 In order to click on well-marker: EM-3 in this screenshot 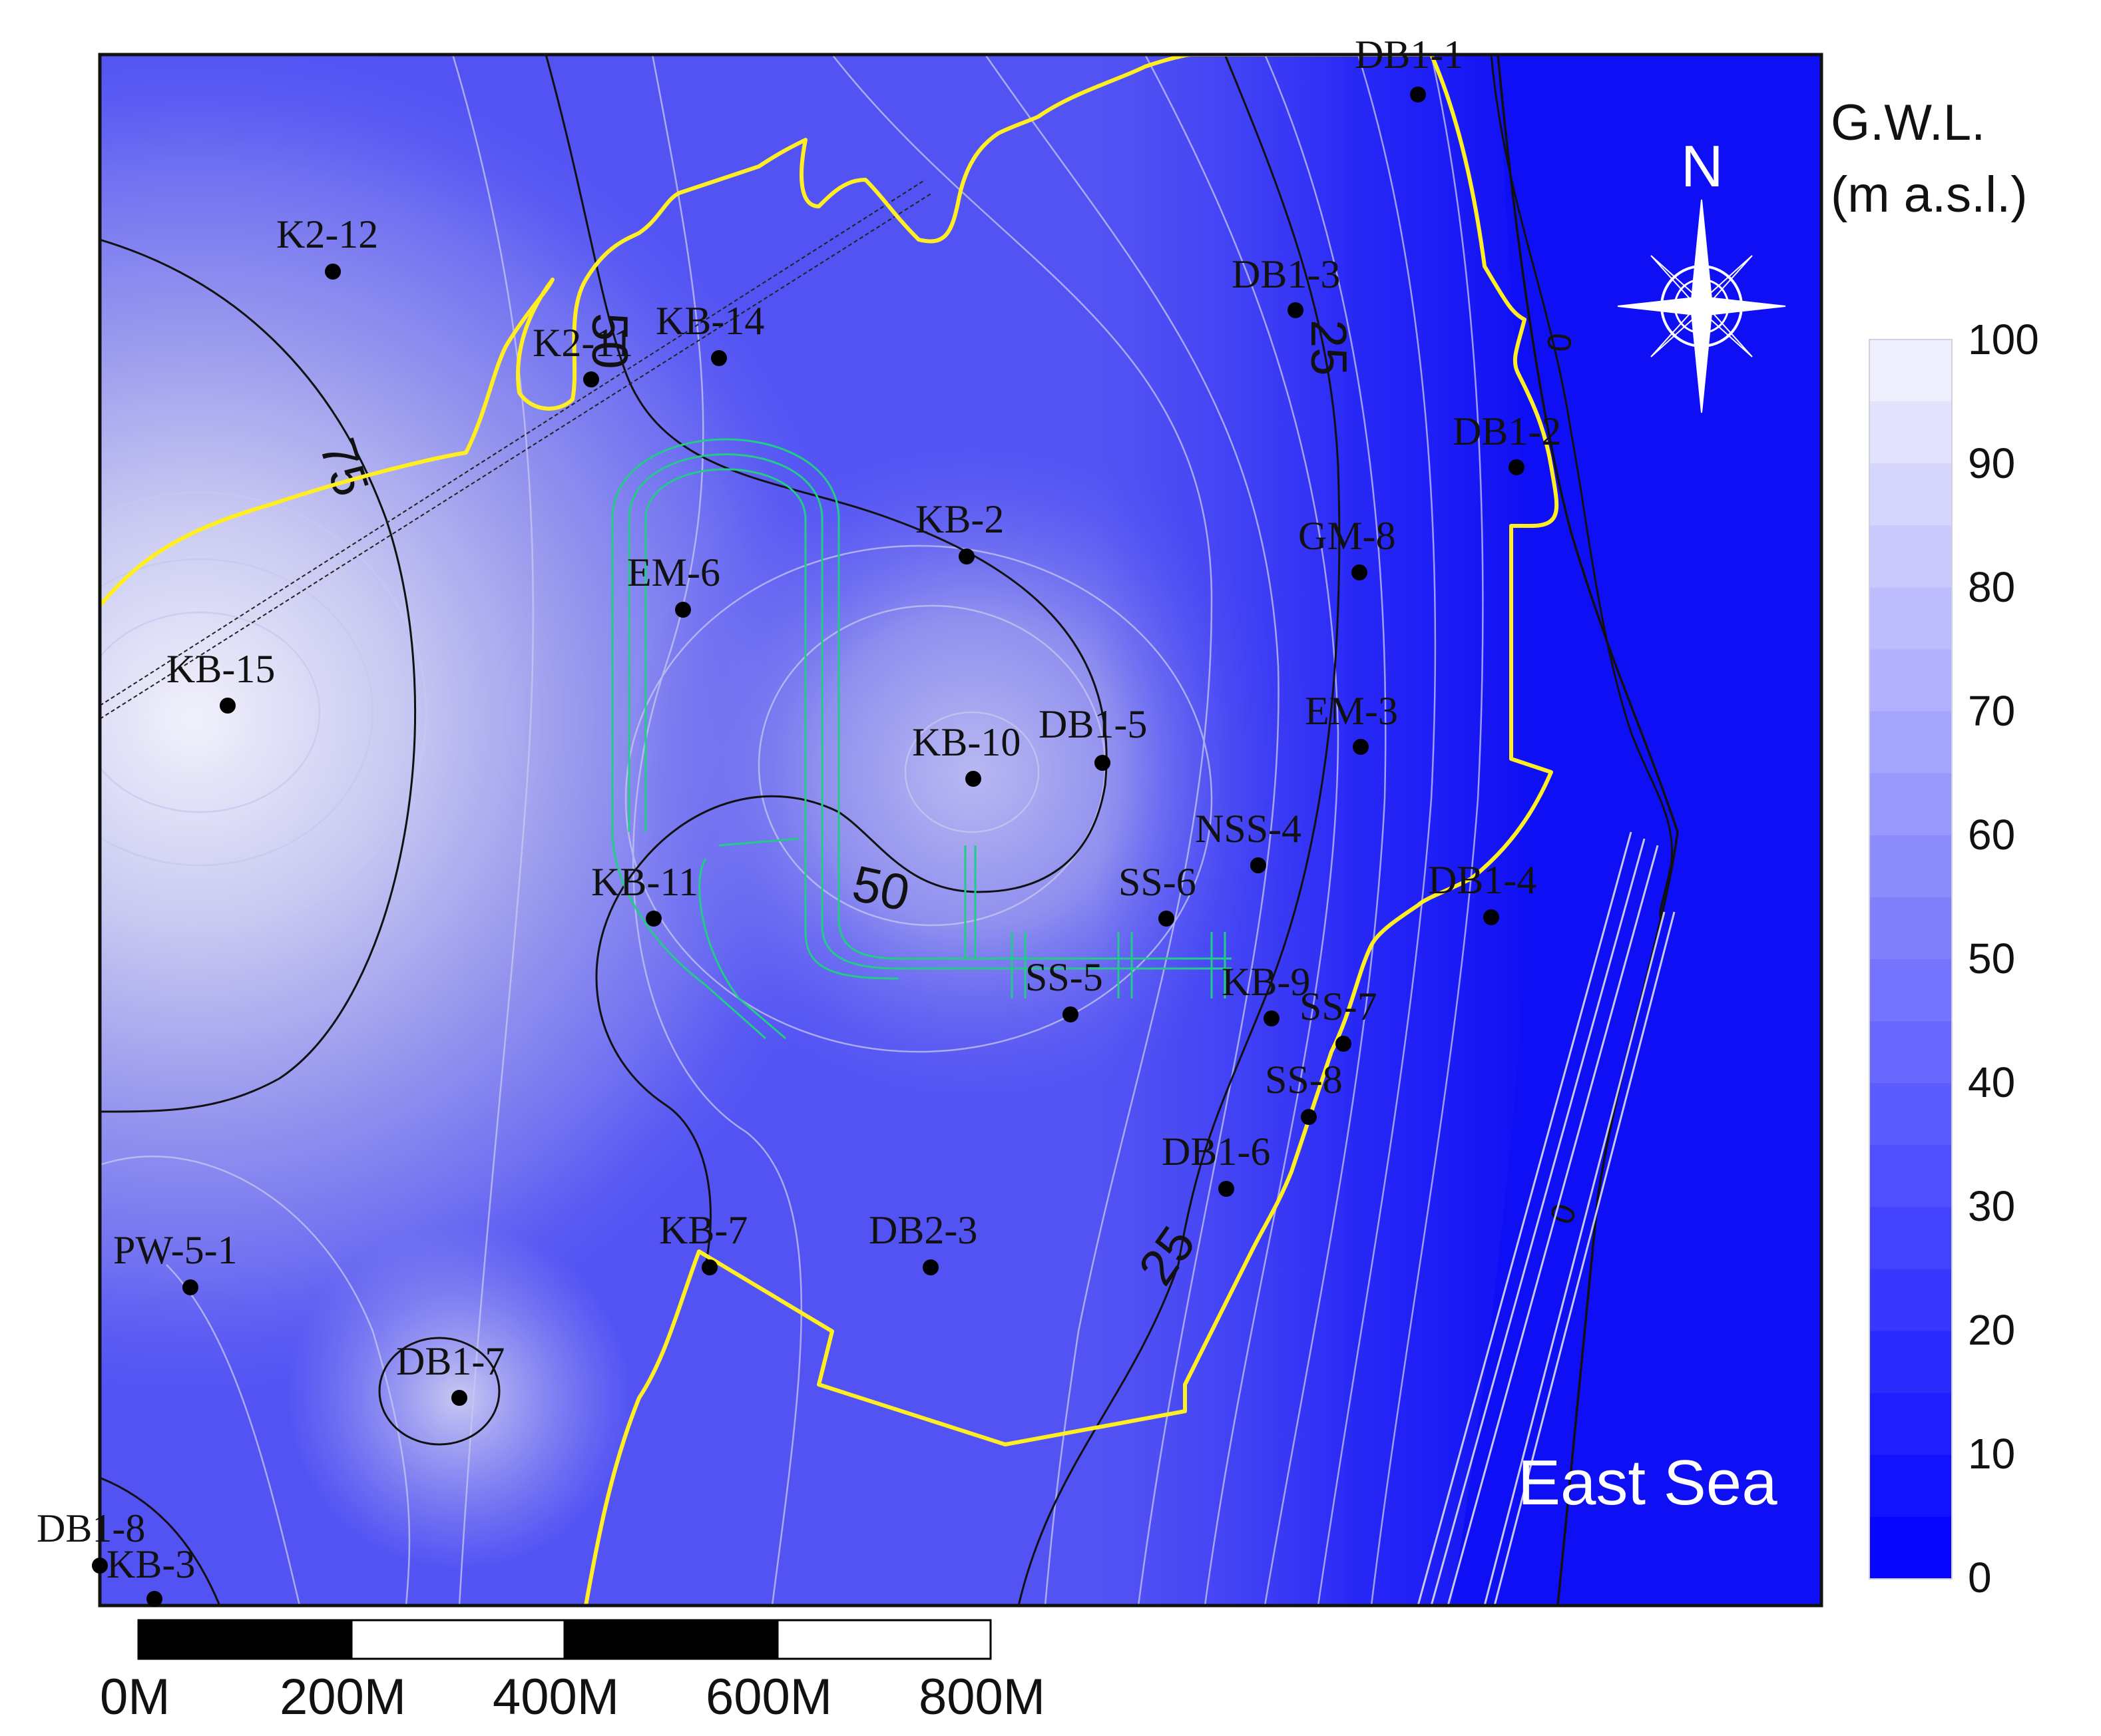, I will do `click(1351, 722)`.